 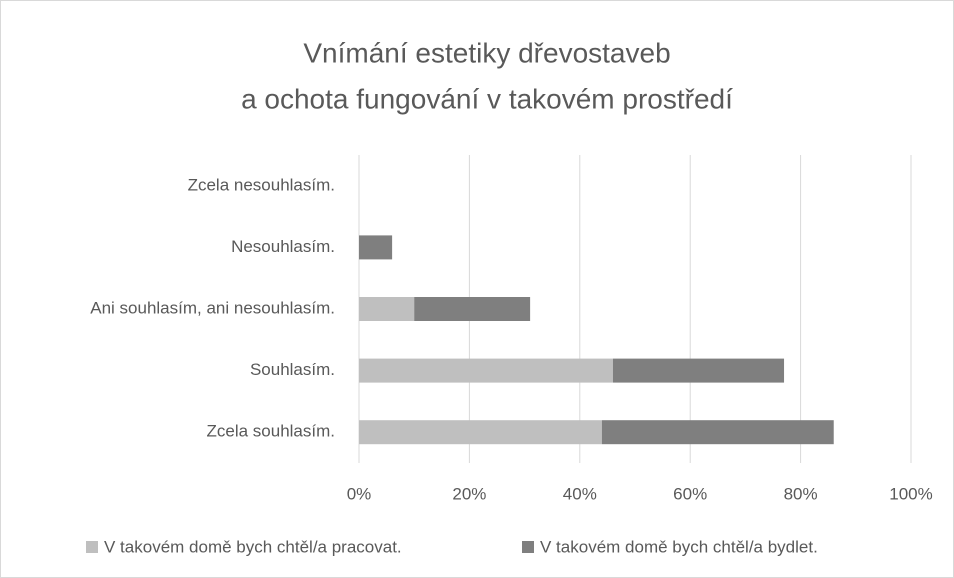 What do you see at coordinates (679, 546) in the screenshot?
I see `legend-label: V takovém domě bych chtěl/a bydlet.` at bounding box center [679, 546].